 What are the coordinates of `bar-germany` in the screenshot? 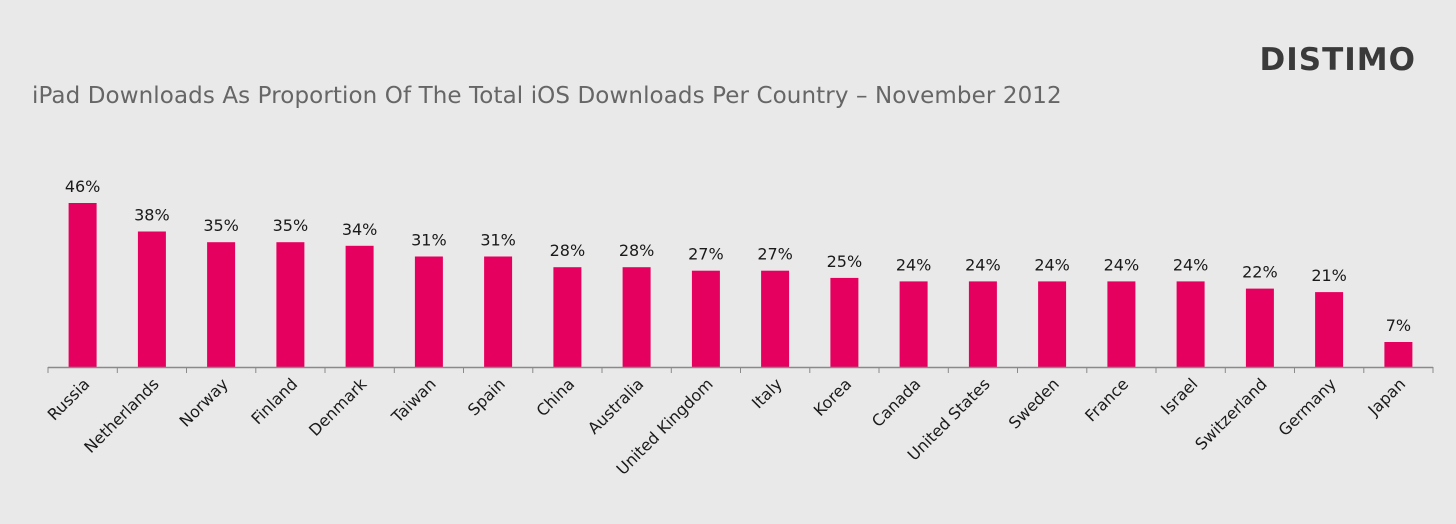 It's located at (1329, 329).